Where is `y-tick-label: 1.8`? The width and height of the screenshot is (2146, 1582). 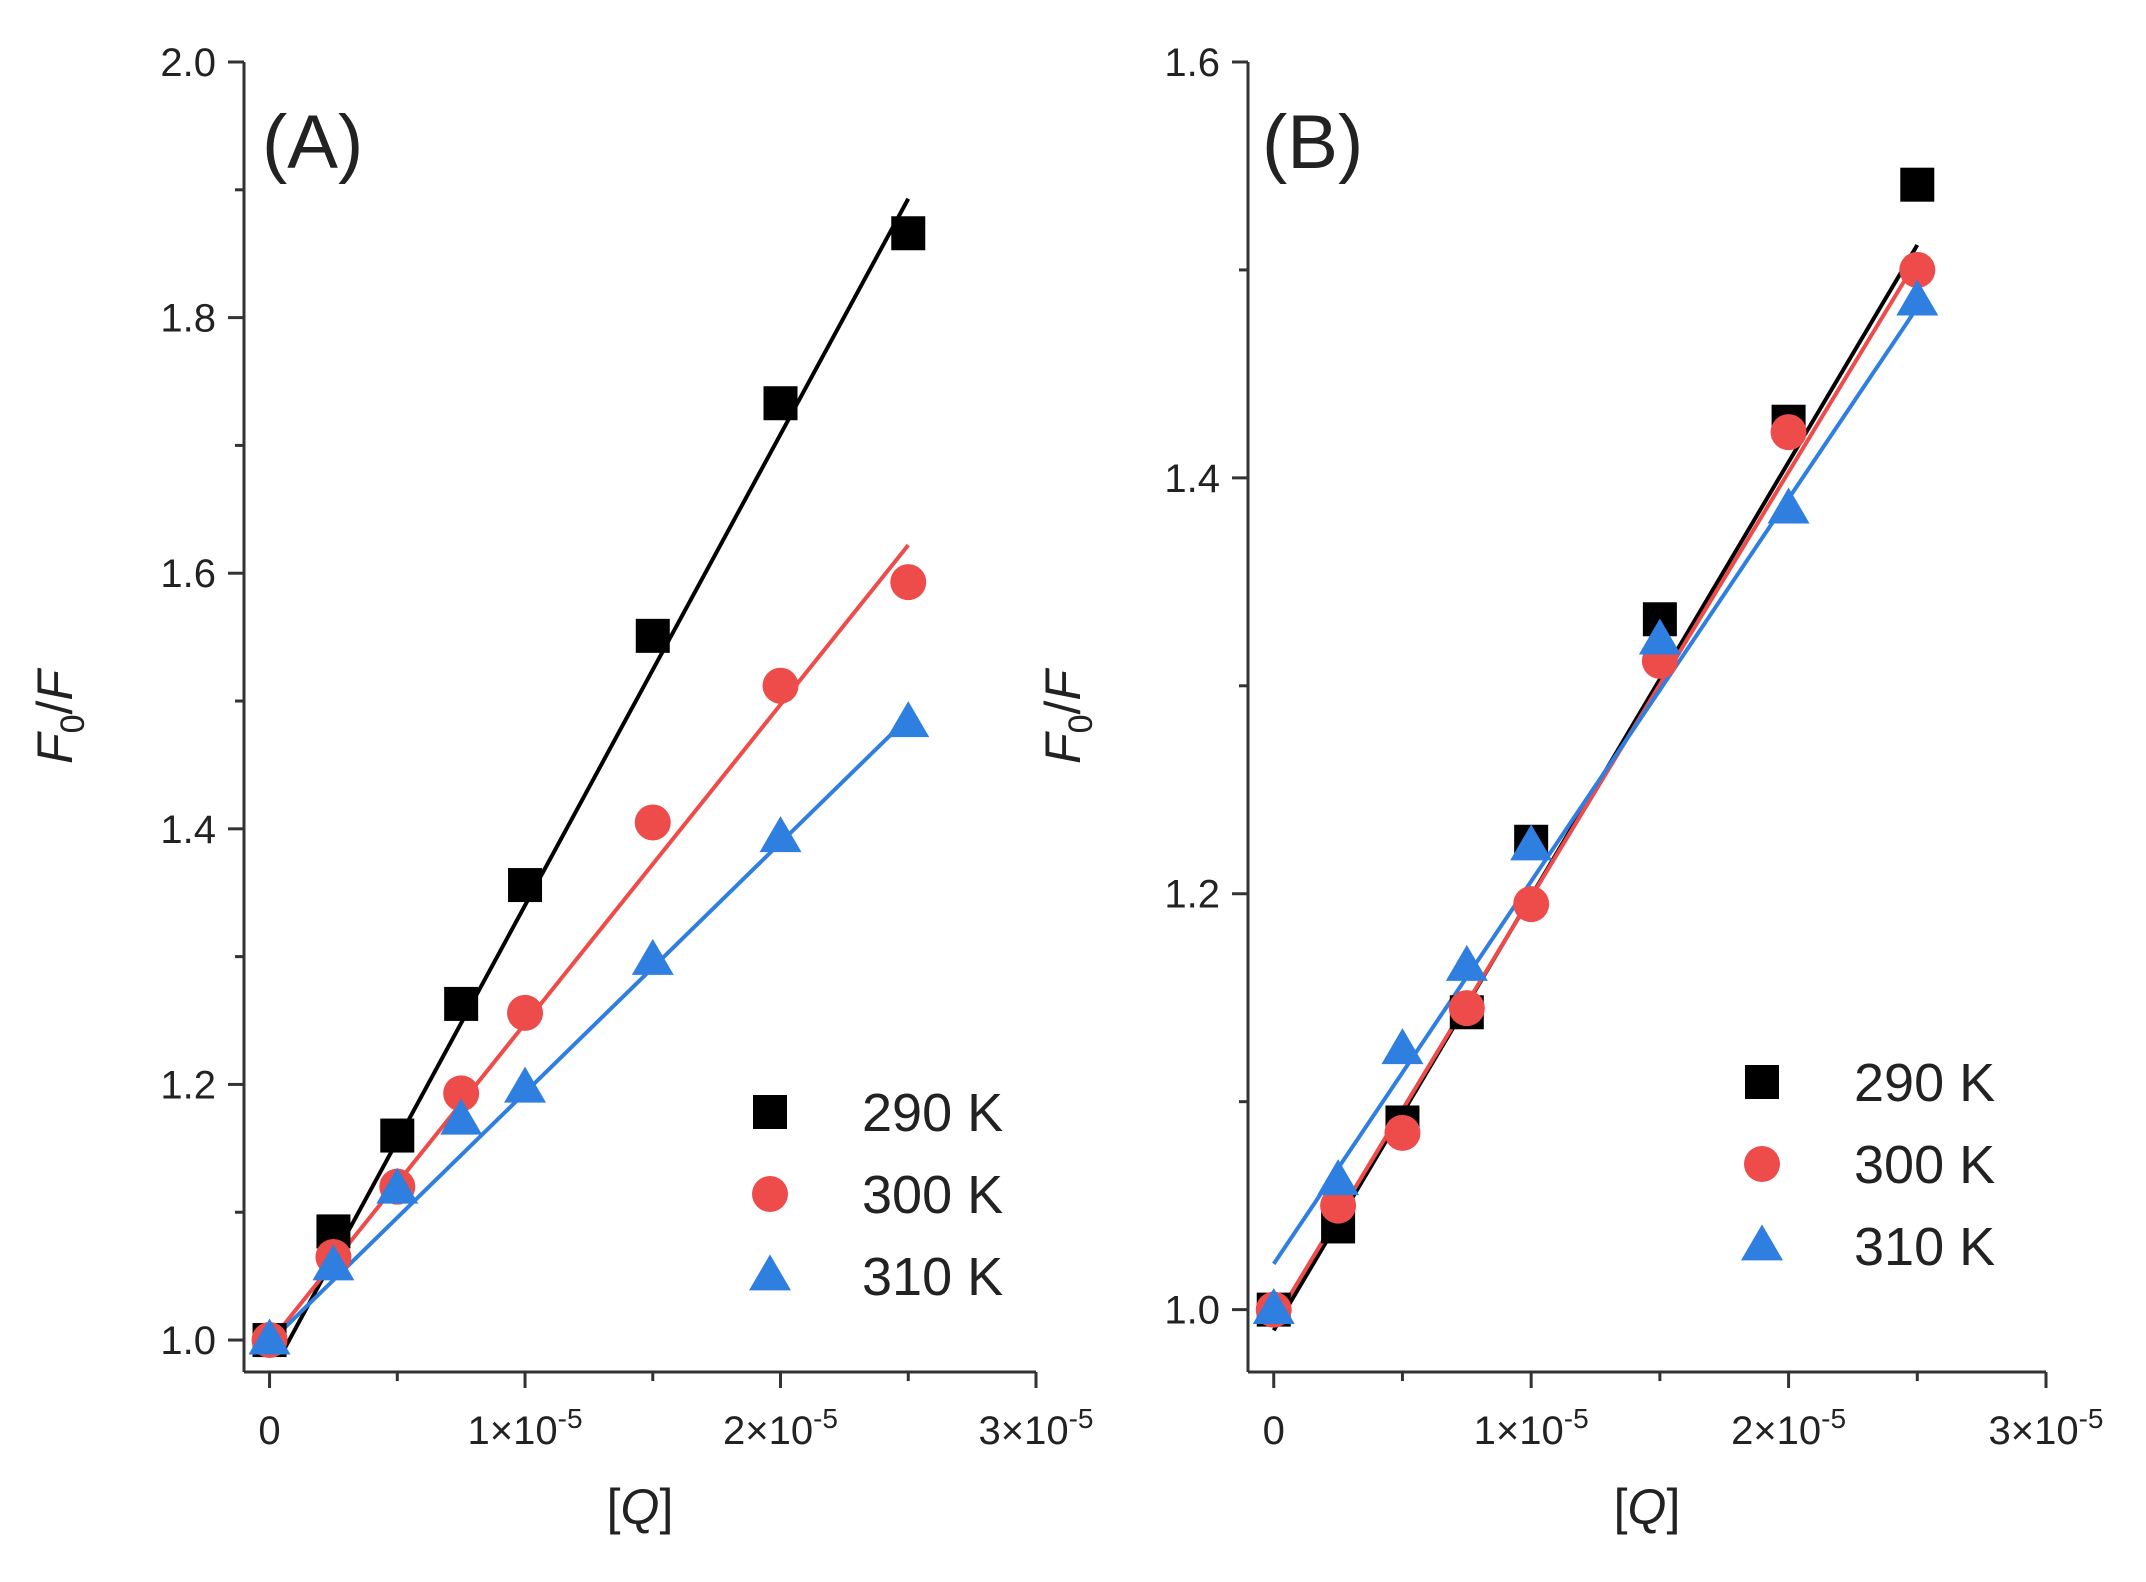
y-tick-label: 1.8 is located at coordinates (188, 319).